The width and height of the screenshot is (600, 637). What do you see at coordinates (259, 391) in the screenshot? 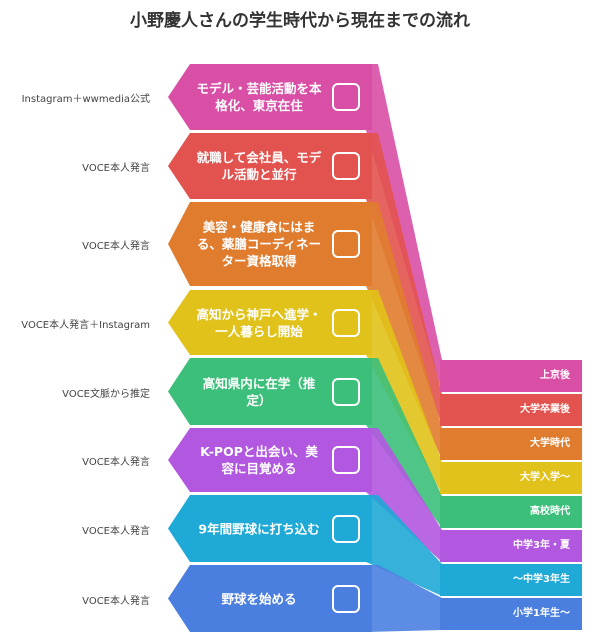
I see `event-text: 高知県内に在学（推定）` at bounding box center [259, 391].